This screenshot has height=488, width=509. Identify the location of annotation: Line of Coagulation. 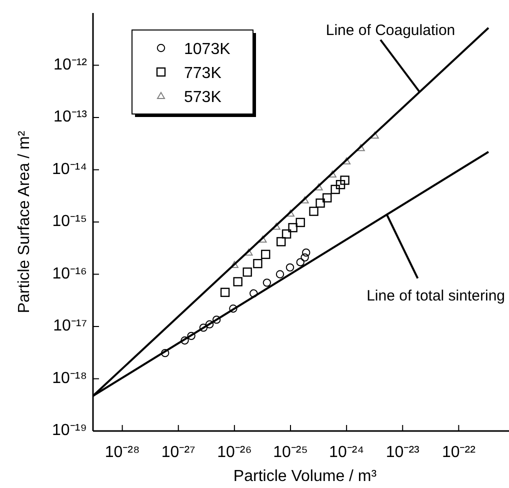
(391, 30).